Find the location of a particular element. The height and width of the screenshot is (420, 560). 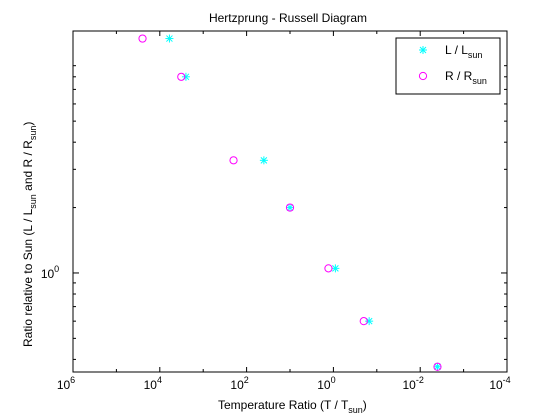

legend-label-radius: R / Rsun is located at coordinates (466, 77).